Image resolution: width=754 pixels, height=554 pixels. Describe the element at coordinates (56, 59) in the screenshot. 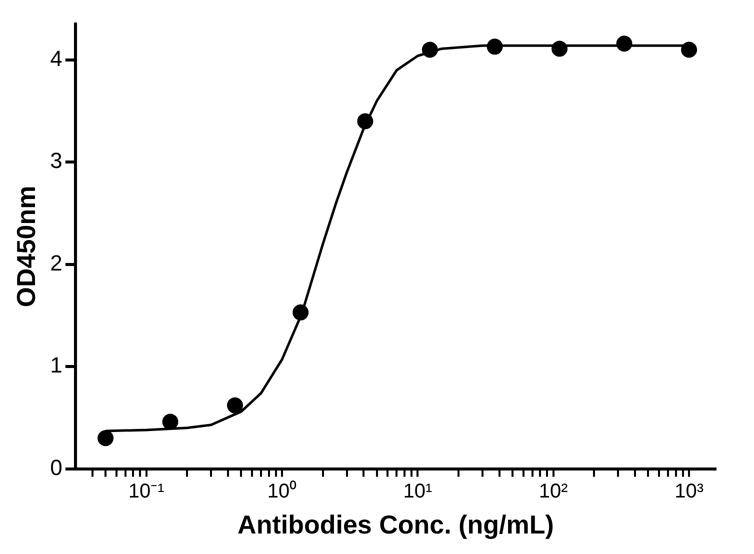

I see `y-tick-label: 4` at that location.